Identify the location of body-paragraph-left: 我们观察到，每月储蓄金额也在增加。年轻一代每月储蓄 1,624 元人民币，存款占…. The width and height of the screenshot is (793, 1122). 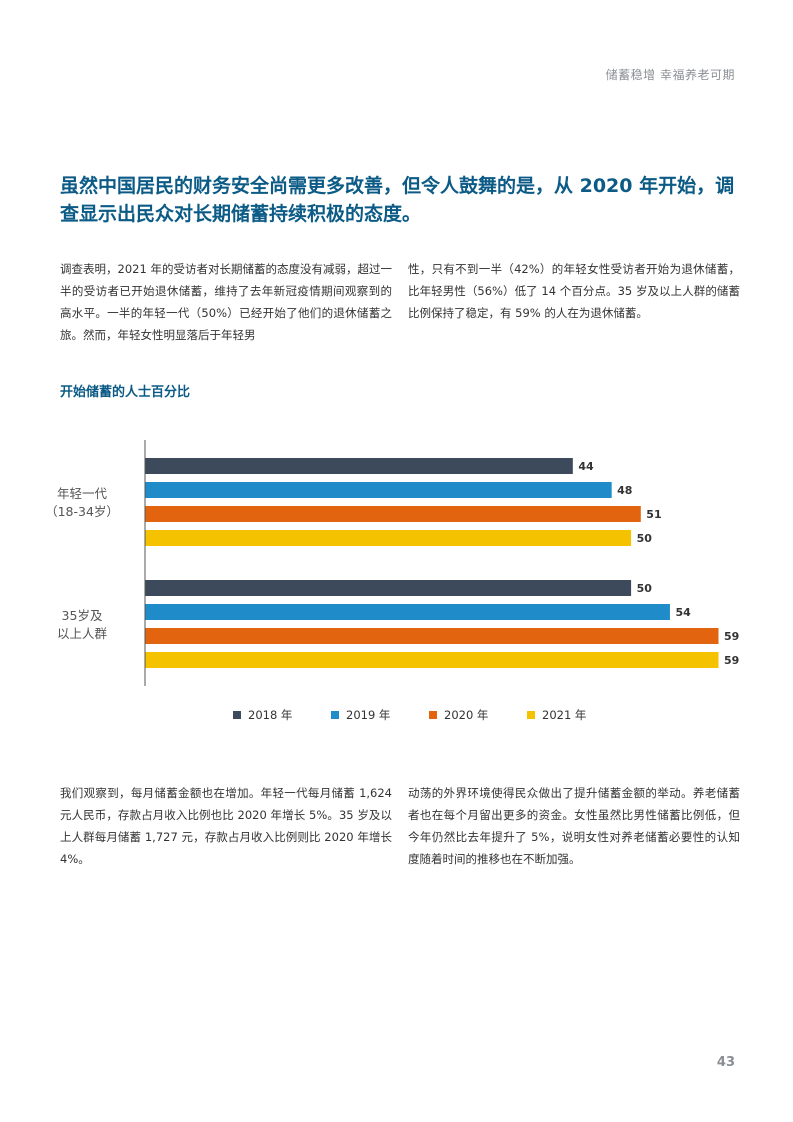
(226, 826).